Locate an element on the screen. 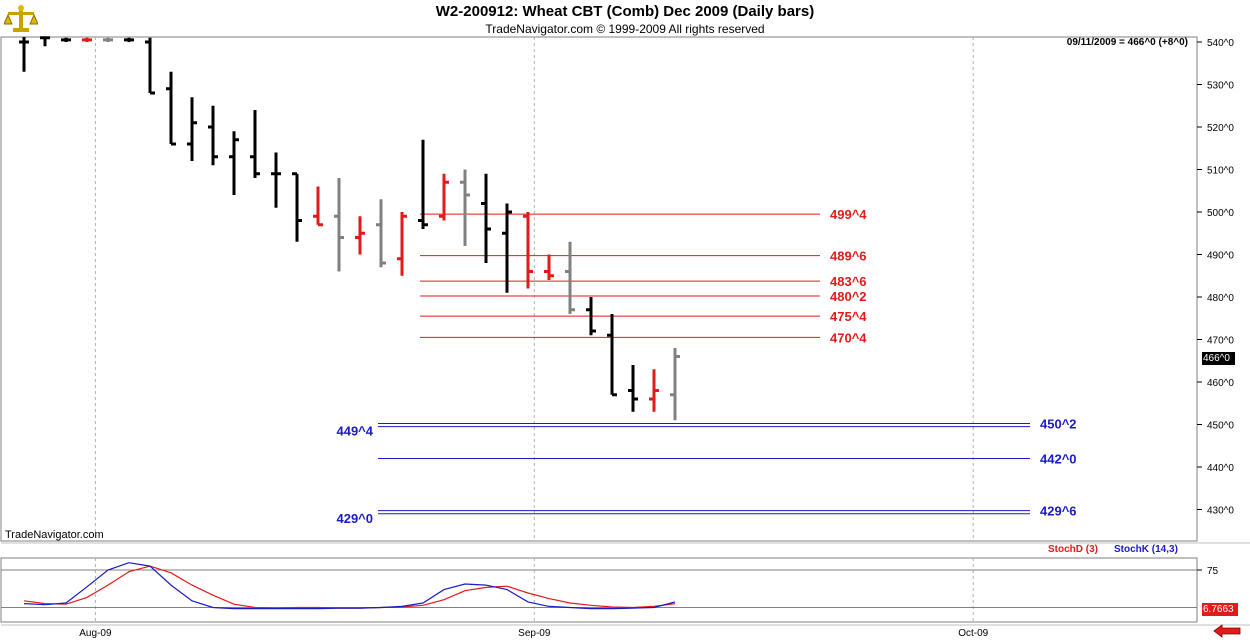  y-tick-label: 540^0 is located at coordinates (1220, 43).